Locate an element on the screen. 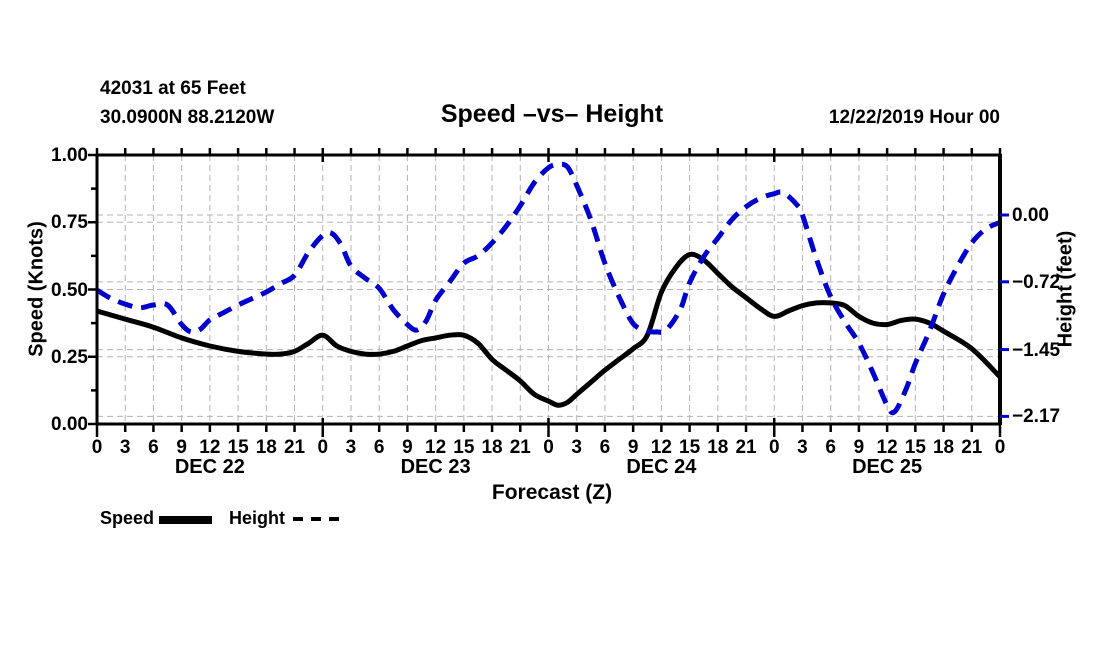 This screenshot has width=1100, height=650. x-axis-title: Forecast (Z) is located at coordinates (552, 492).